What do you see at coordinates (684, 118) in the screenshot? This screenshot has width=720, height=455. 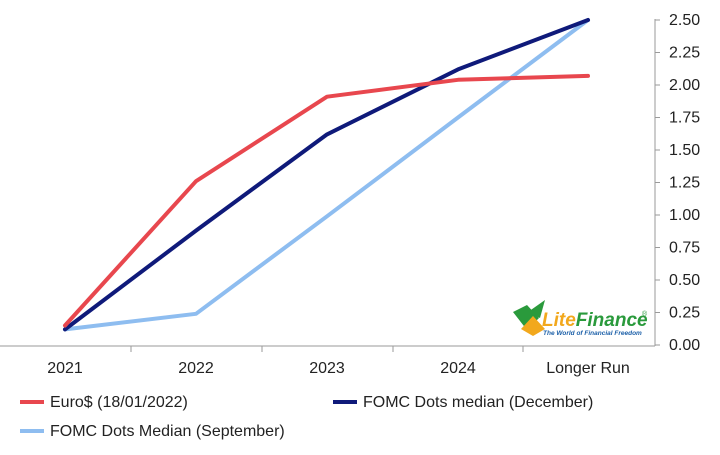 I see `y-tick-label: 1.75` at bounding box center [684, 118].